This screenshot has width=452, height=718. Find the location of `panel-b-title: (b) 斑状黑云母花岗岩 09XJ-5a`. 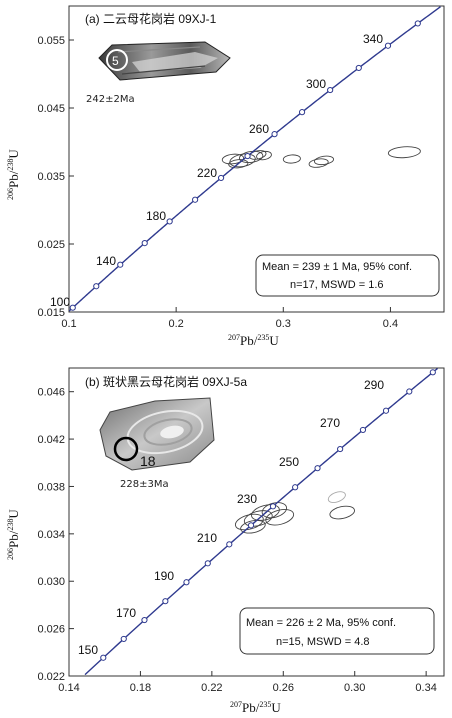

panel-b-title: (b) 斑状黑云母花岗岩 09XJ-5a is located at coordinates (166, 381).